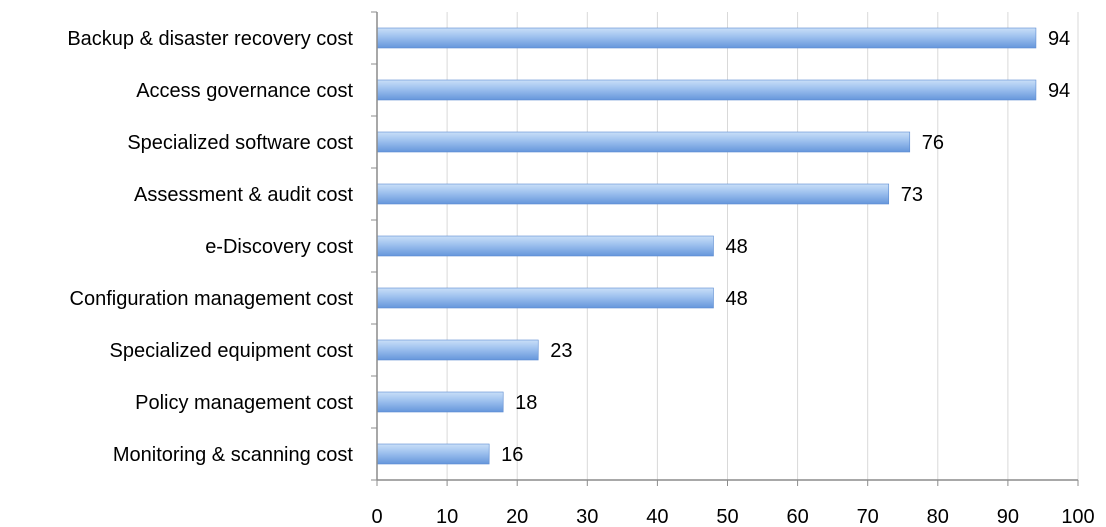 The height and width of the screenshot is (527, 1106). I want to click on category-label: Policy management cost, so click(244, 403).